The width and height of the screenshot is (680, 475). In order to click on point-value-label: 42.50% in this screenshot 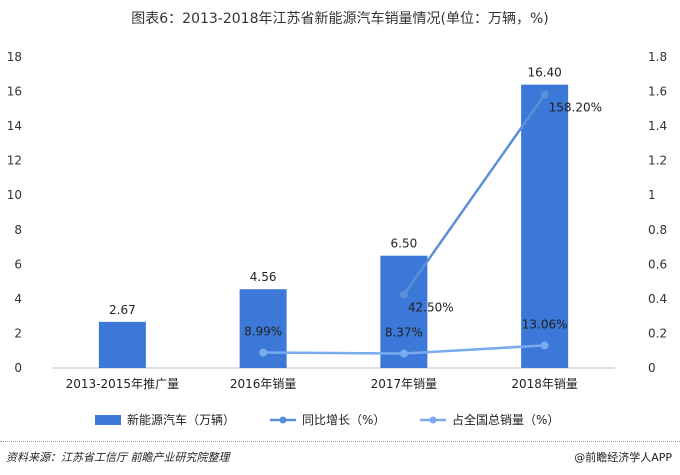, I will do `click(431, 307)`.